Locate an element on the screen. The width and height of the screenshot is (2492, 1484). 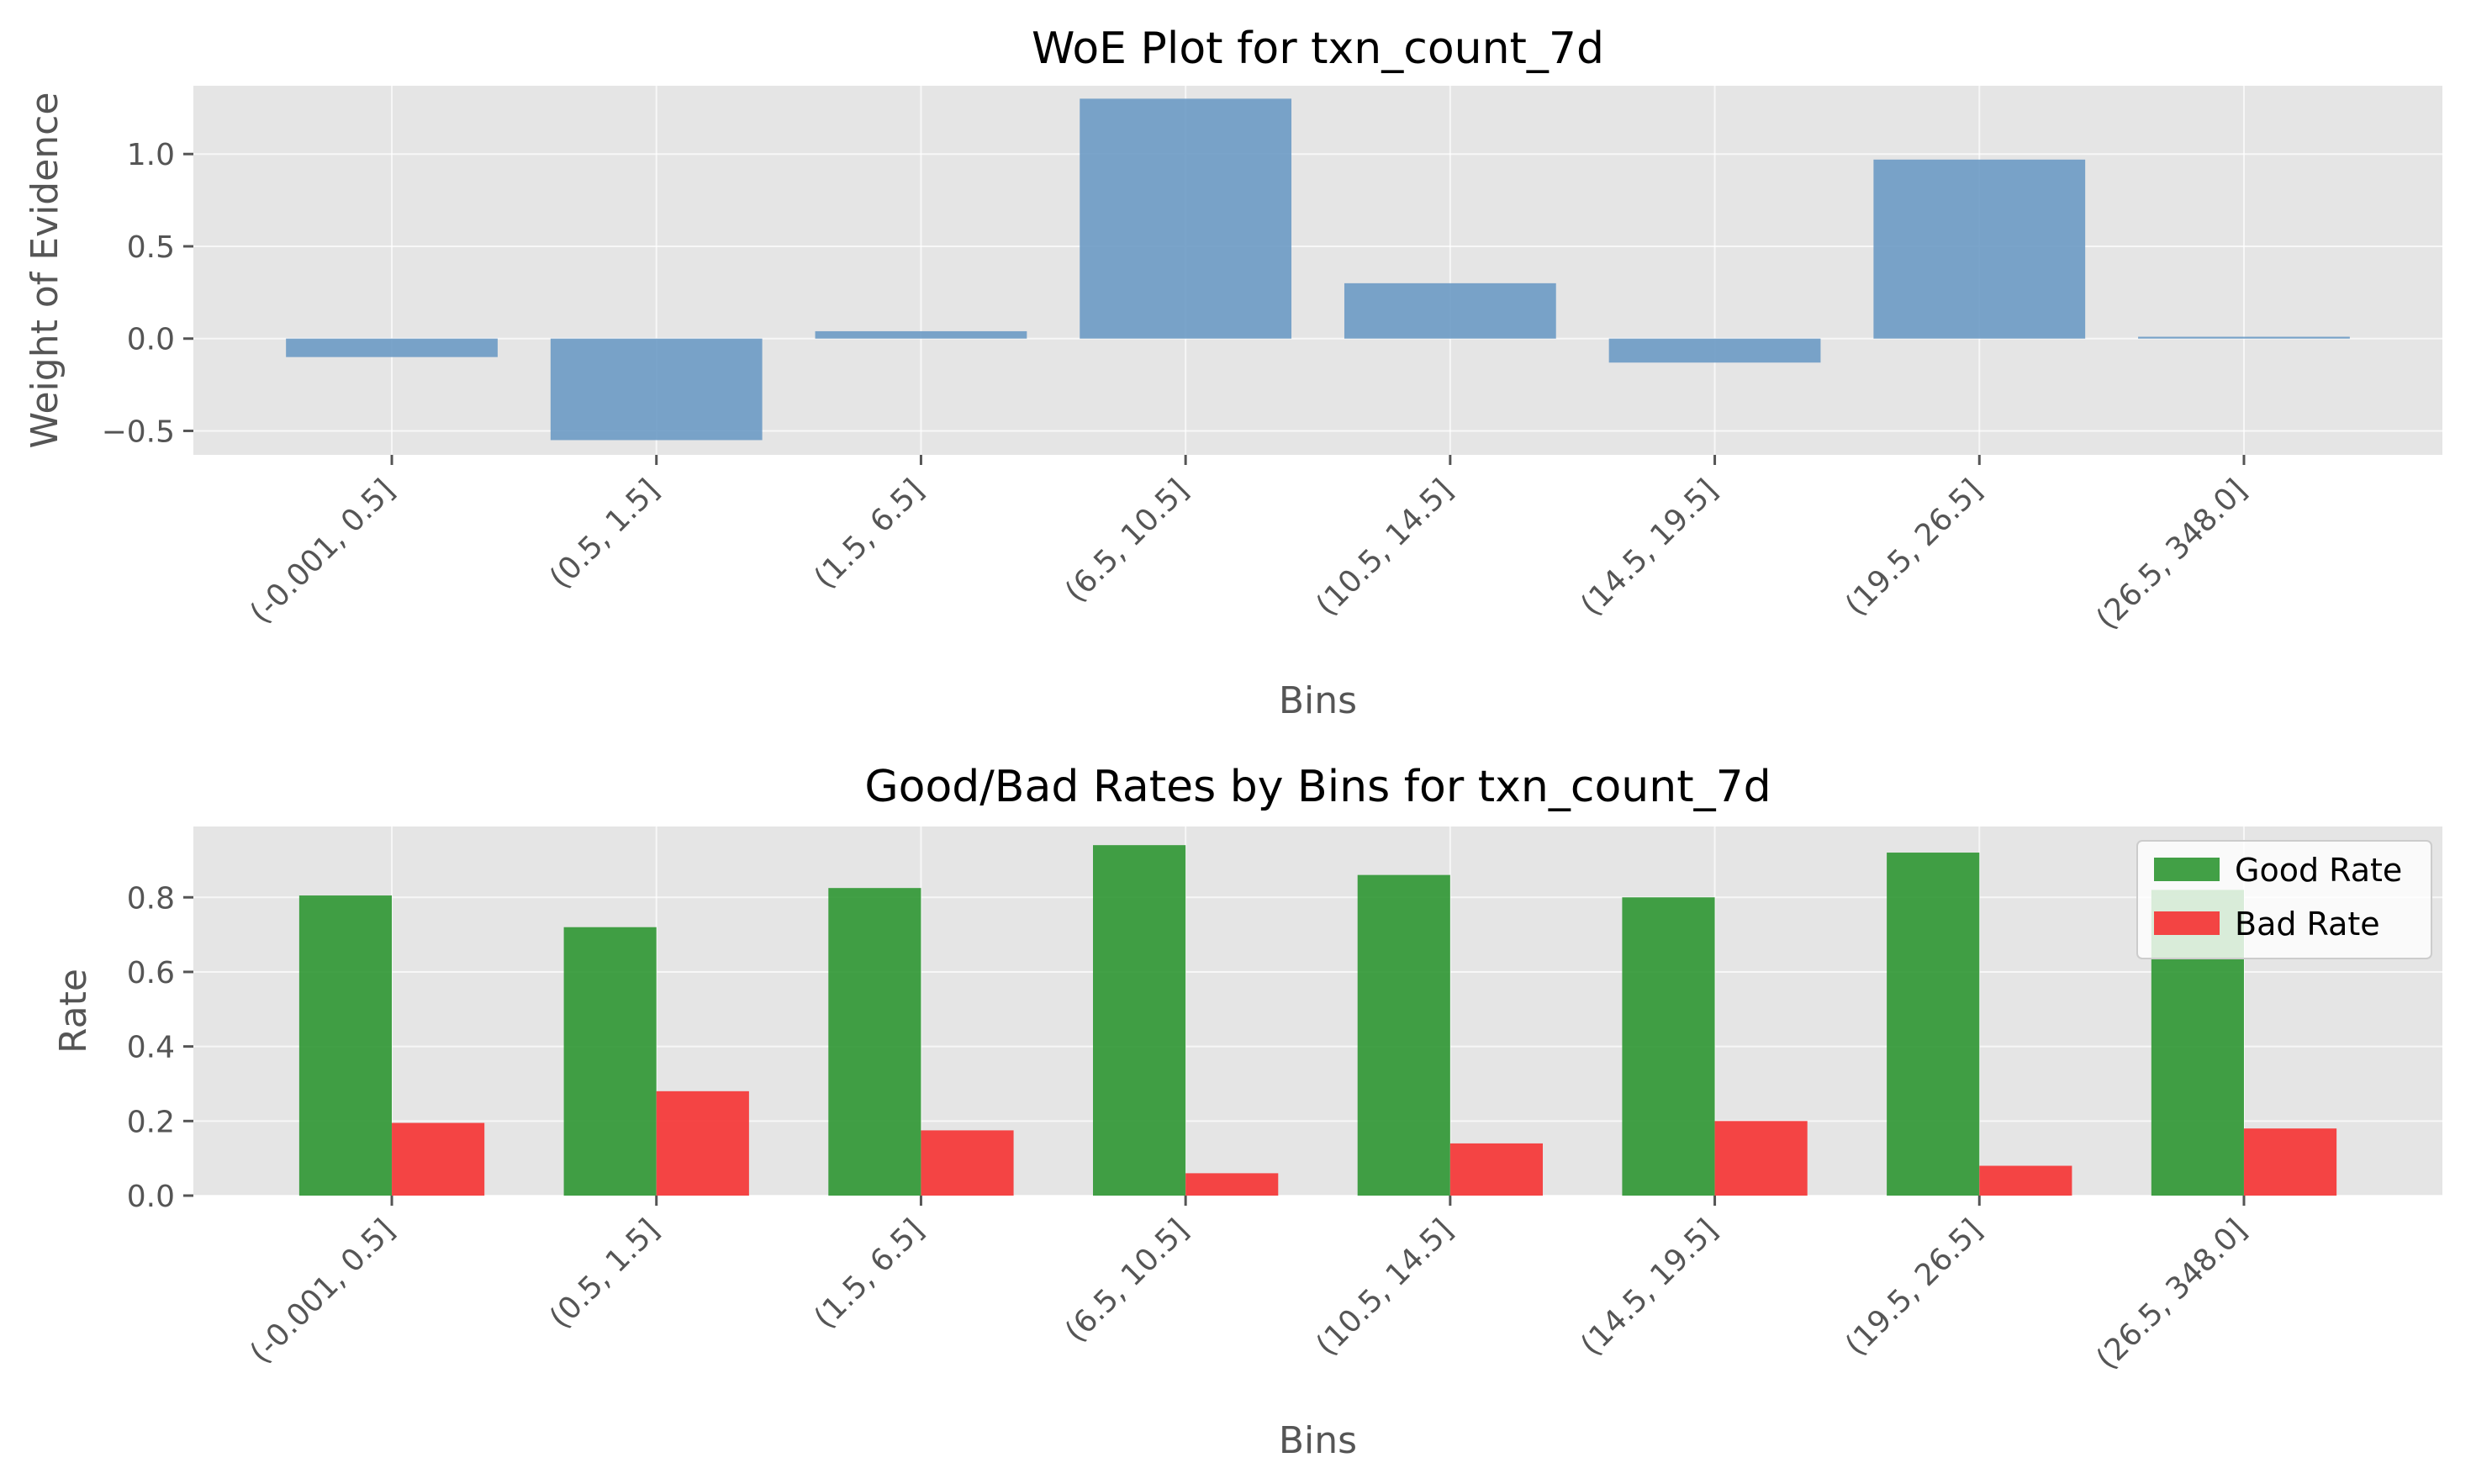
woe-chart-title: WoE Plot for txn_count_7d is located at coordinates (1318, 49).